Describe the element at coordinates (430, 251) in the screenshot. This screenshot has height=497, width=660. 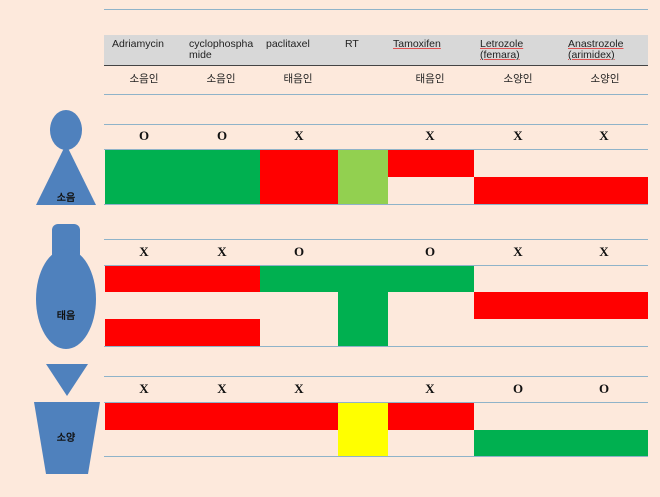
I see `taeum-mark-tamoxifen: O` at that location.